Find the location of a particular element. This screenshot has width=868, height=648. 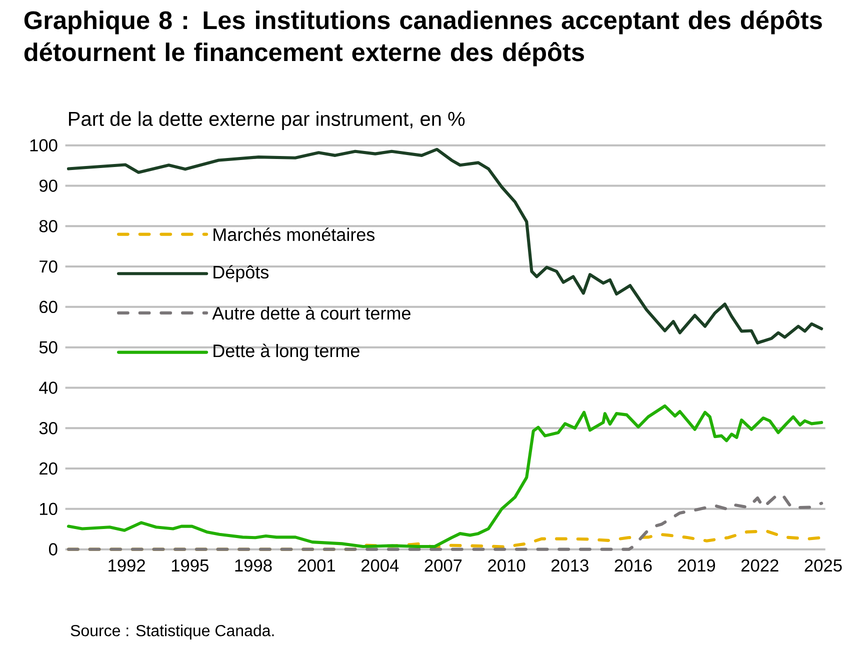

legend-label: Autre dette à court terme is located at coordinates (311, 313).